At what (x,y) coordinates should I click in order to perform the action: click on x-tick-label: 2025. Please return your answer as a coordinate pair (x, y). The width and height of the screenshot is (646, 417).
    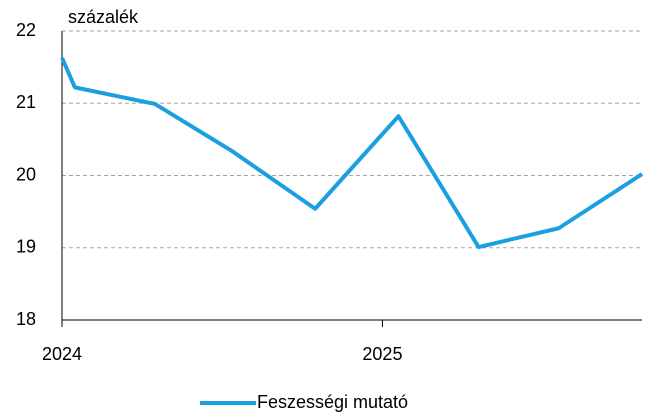
    Looking at the image, I should click on (382, 354).